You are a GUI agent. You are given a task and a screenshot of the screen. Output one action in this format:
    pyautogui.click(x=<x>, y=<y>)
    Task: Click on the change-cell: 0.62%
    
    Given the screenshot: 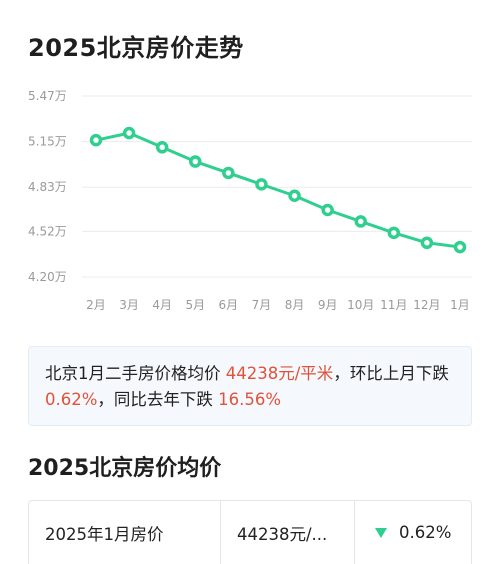 What is the action you would take?
    pyautogui.click(x=413, y=532)
    